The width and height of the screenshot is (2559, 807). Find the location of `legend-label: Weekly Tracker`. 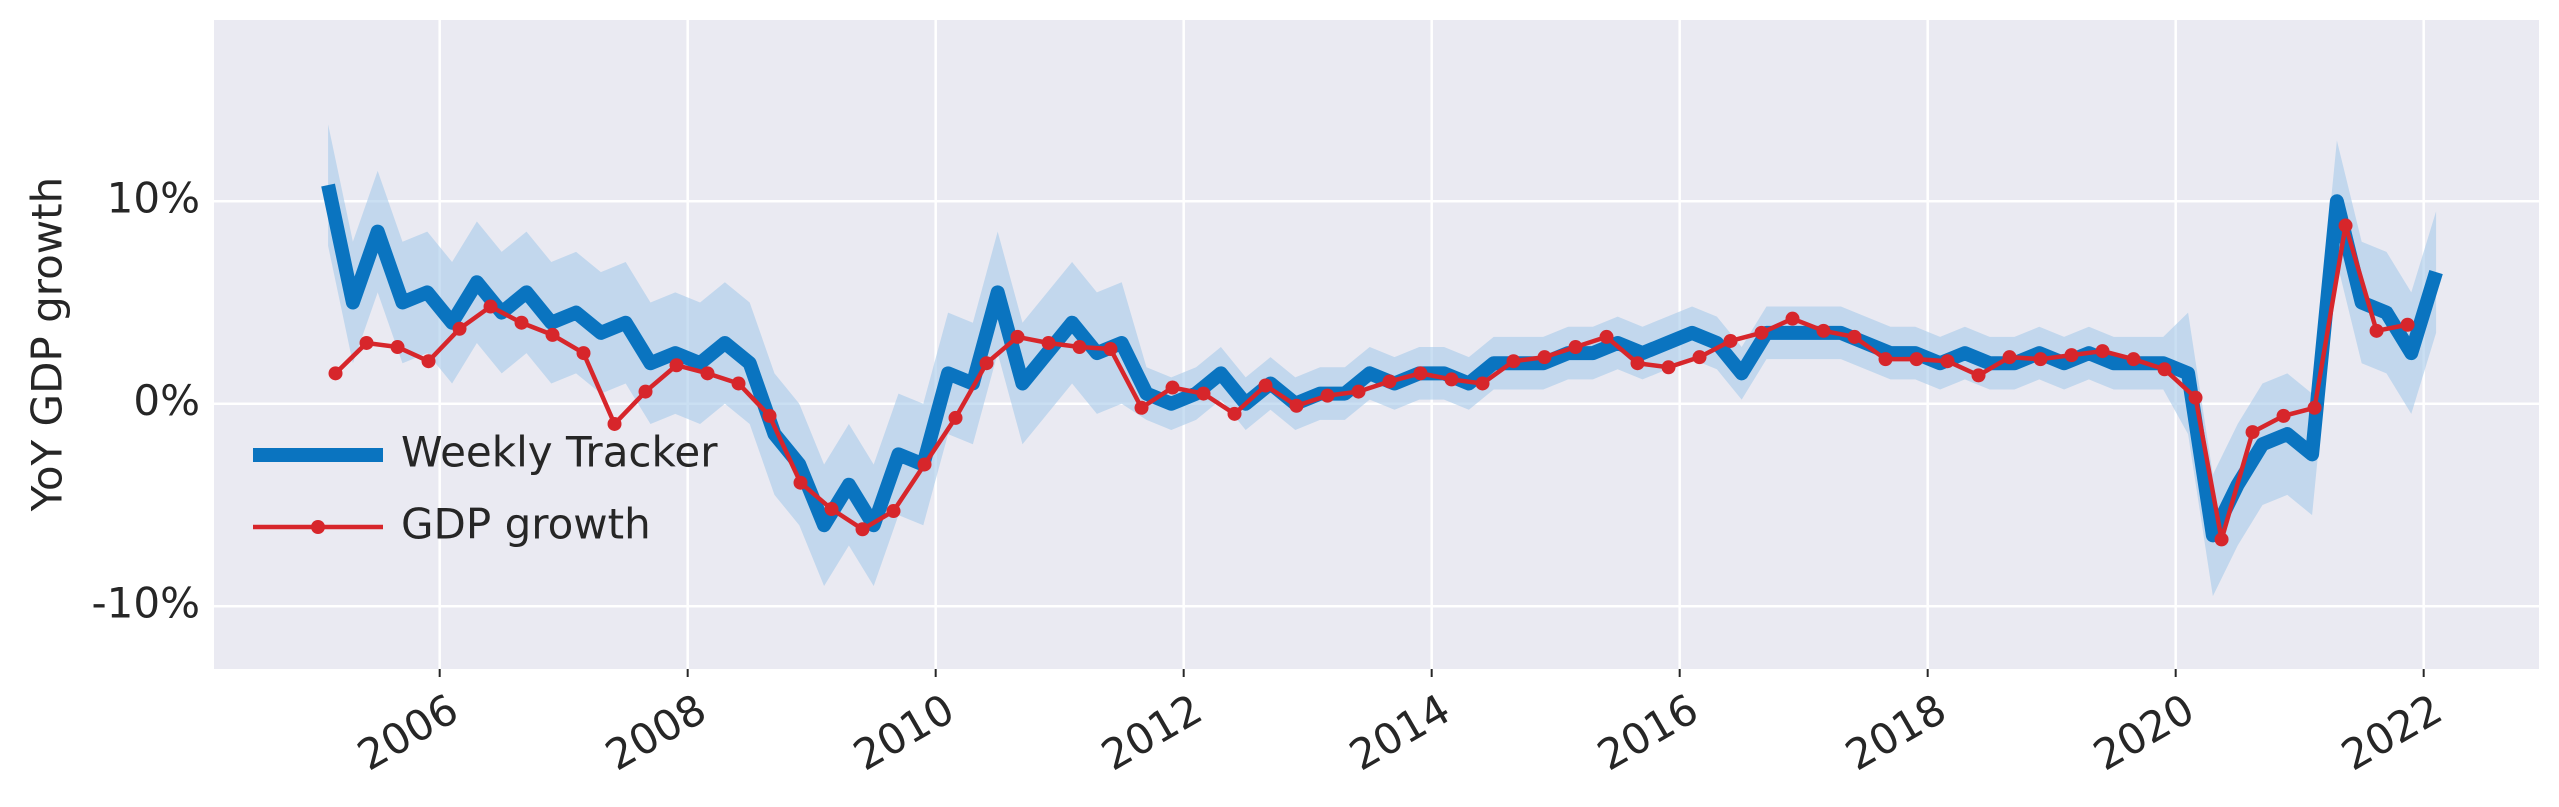

legend-label: Weekly Tracker is located at coordinates (559, 452).